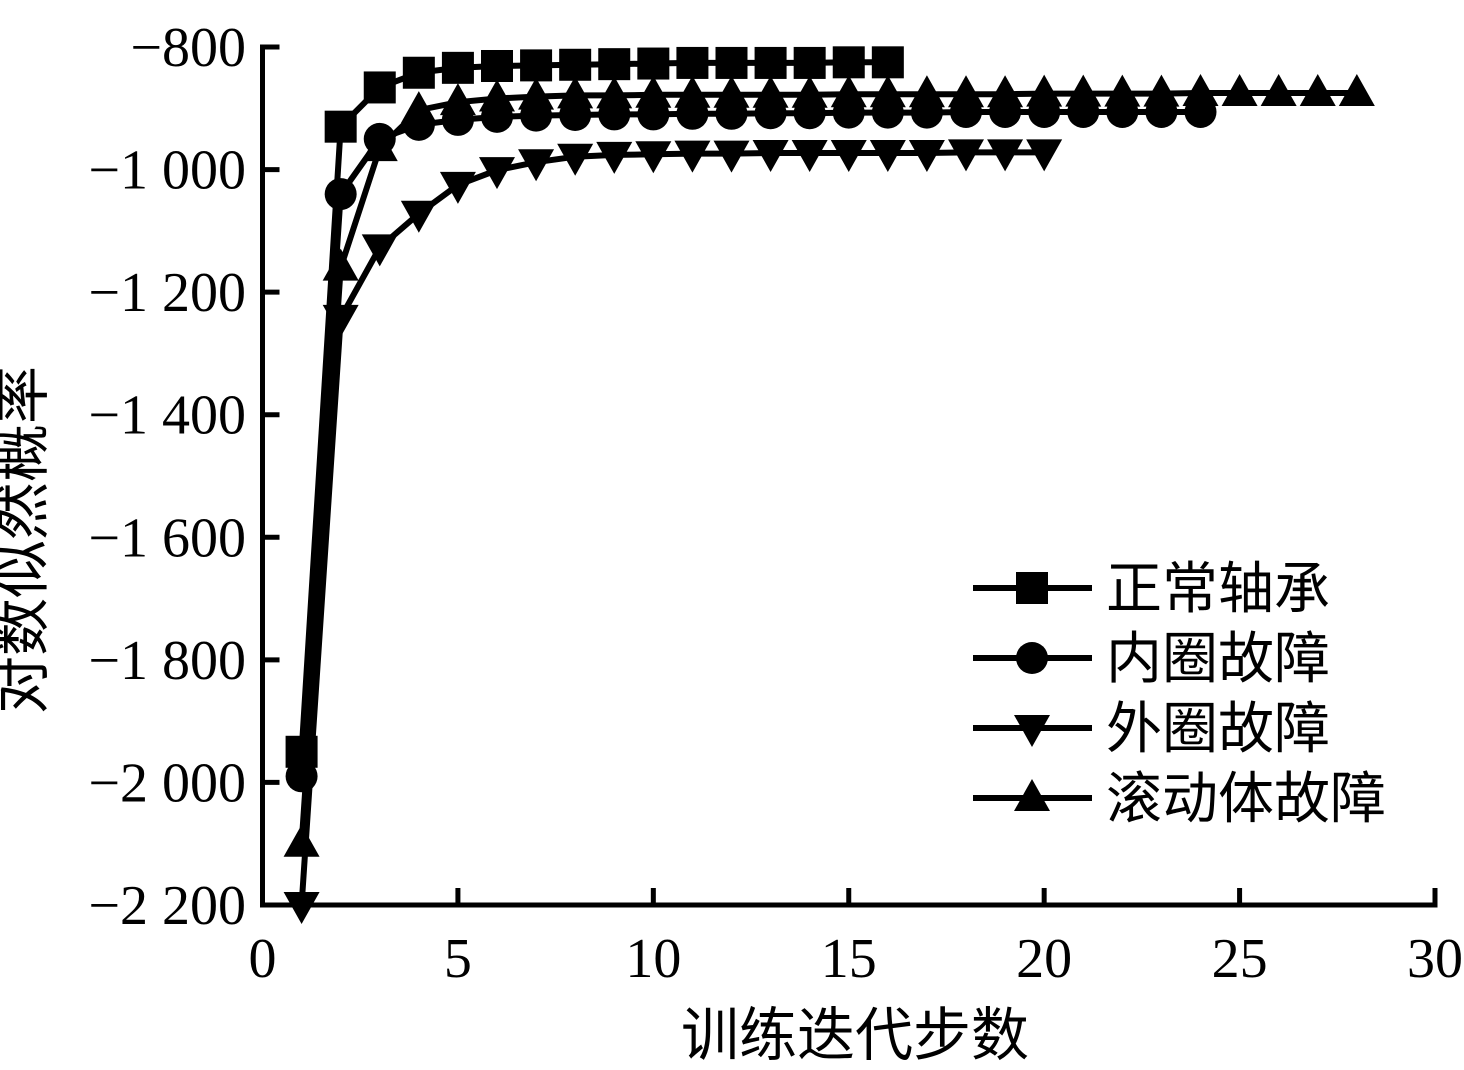 Image resolution: width=1464 pixels, height=1070 pixels. Describe the element at coordinates (855, 1035) in the screenshot. I see `x-axis-title: 训练迭代步数` at that location.